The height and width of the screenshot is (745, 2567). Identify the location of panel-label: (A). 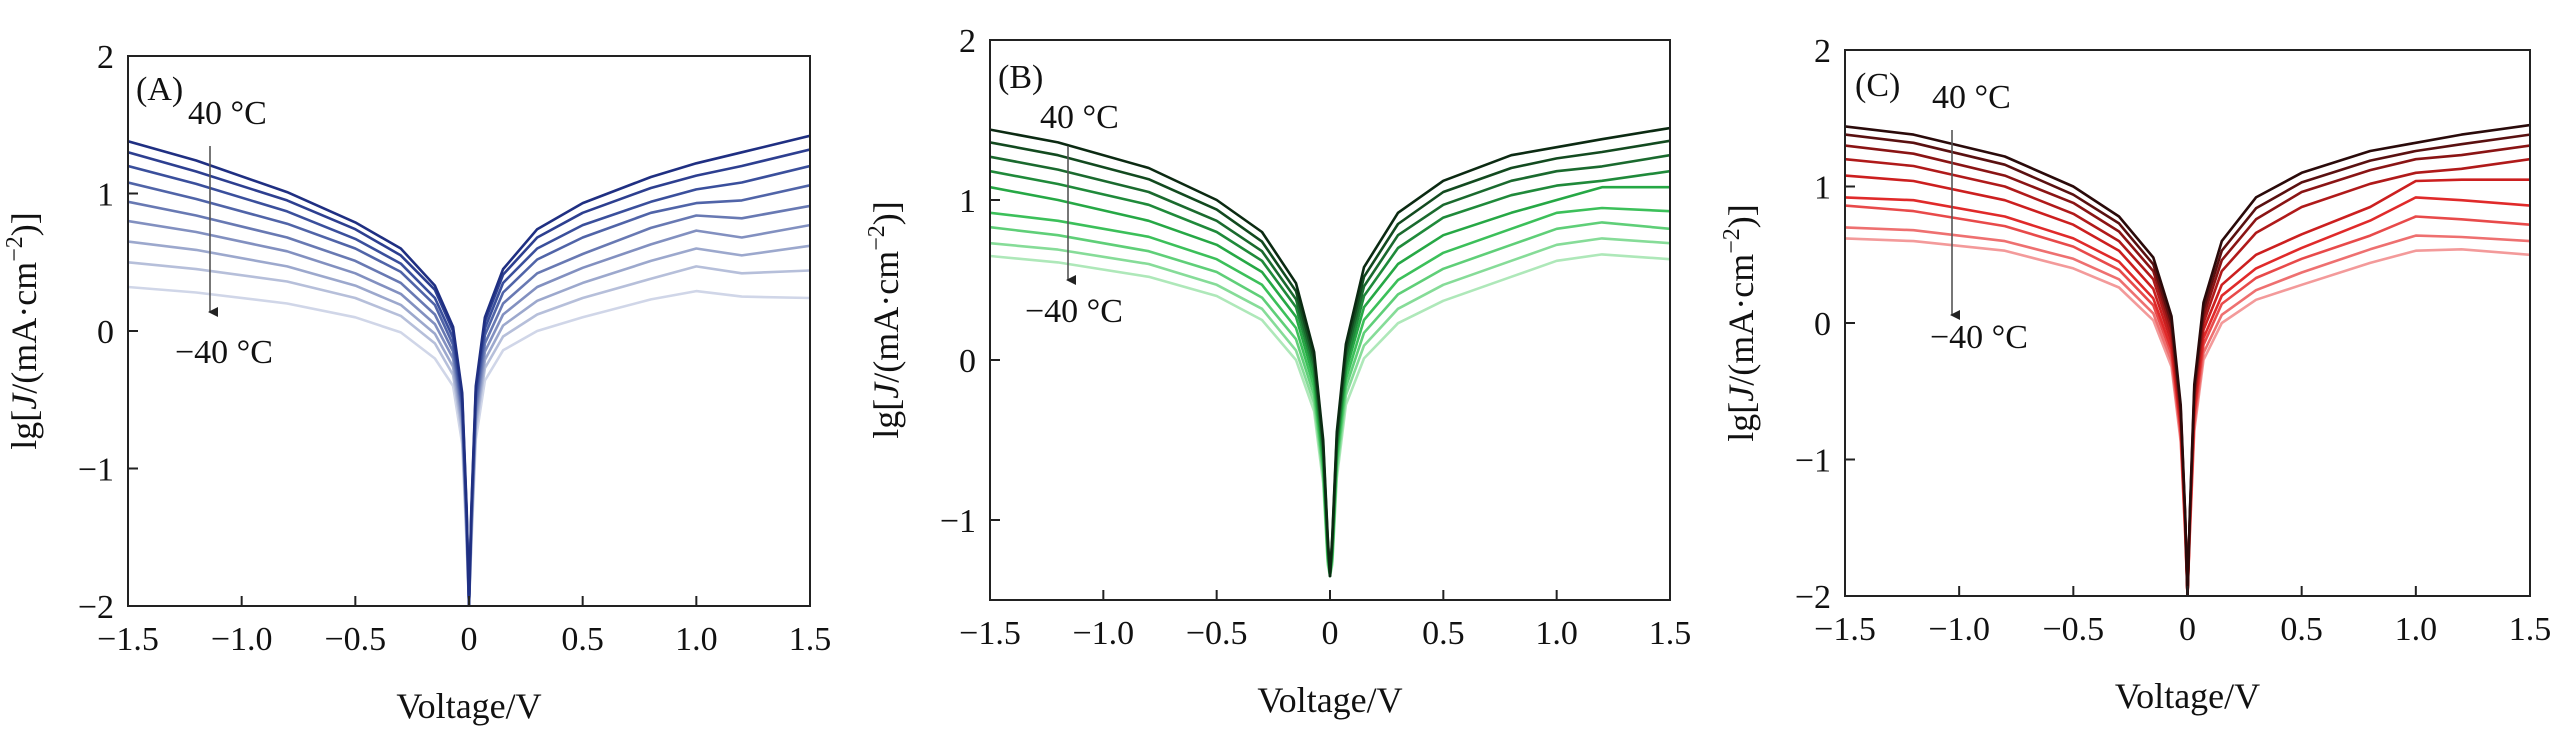
(159, 89).